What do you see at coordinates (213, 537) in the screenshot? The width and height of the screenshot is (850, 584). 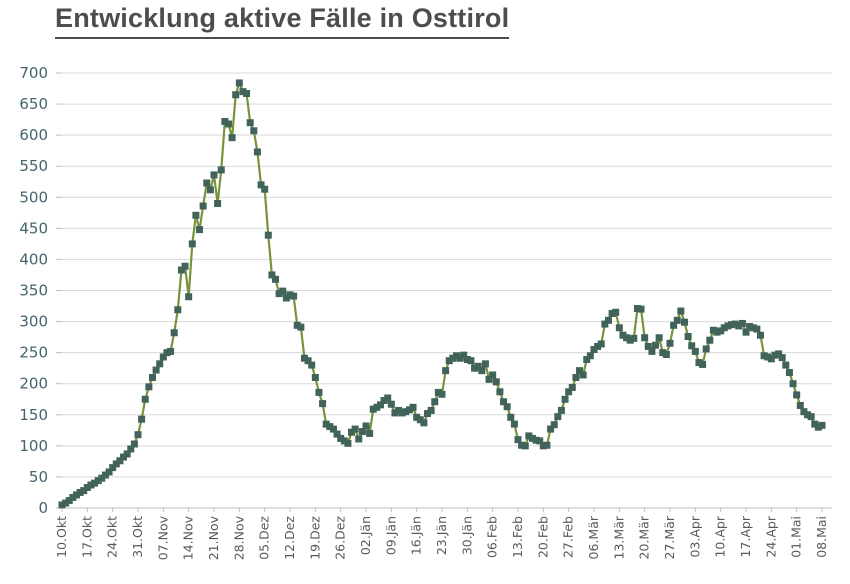 I see `x-tick-label: 21.Nov` at bounding box center [213, 537].